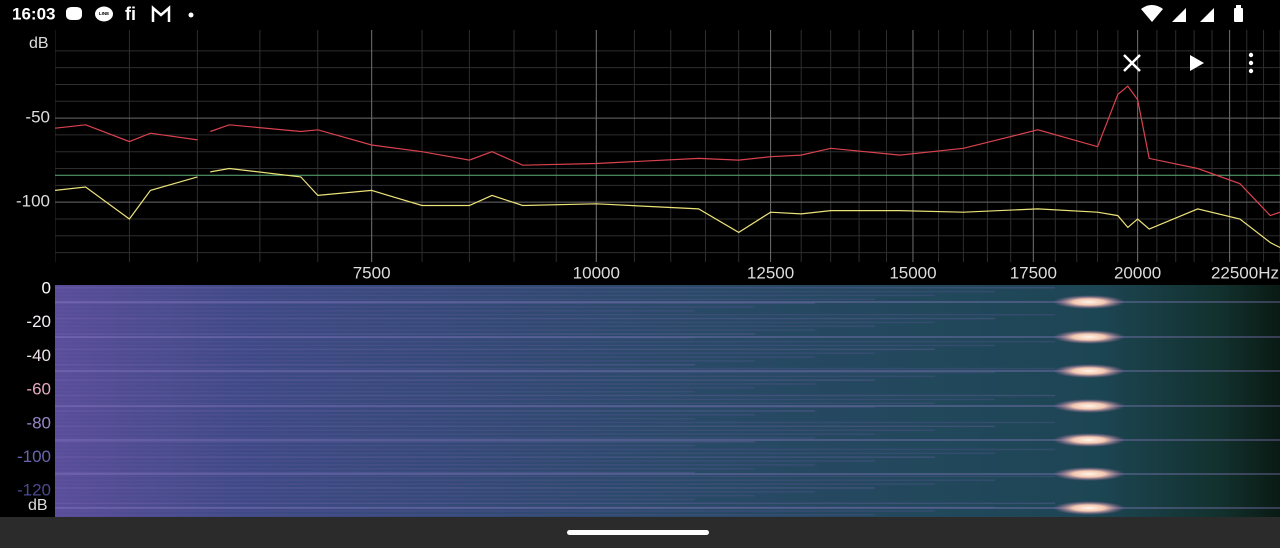  I want to click on y-tick-label: -100, so click(33, 201).